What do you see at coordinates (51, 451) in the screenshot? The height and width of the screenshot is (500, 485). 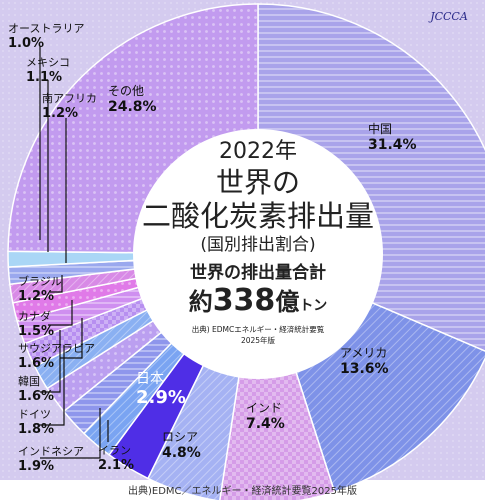 I see `label-name-7: インドネシア` at bounding box center [51, 451].